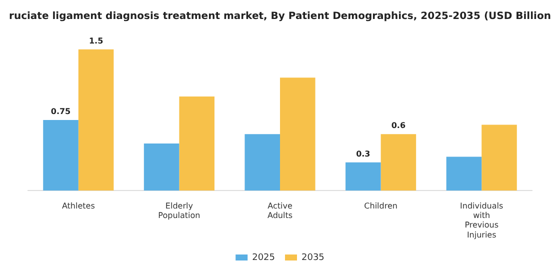 The image size is (560, 280). What do you see at coordinates (398, 125) in the screenshot?
I see `data-label: 0.6` at bounding box center [398, 125].